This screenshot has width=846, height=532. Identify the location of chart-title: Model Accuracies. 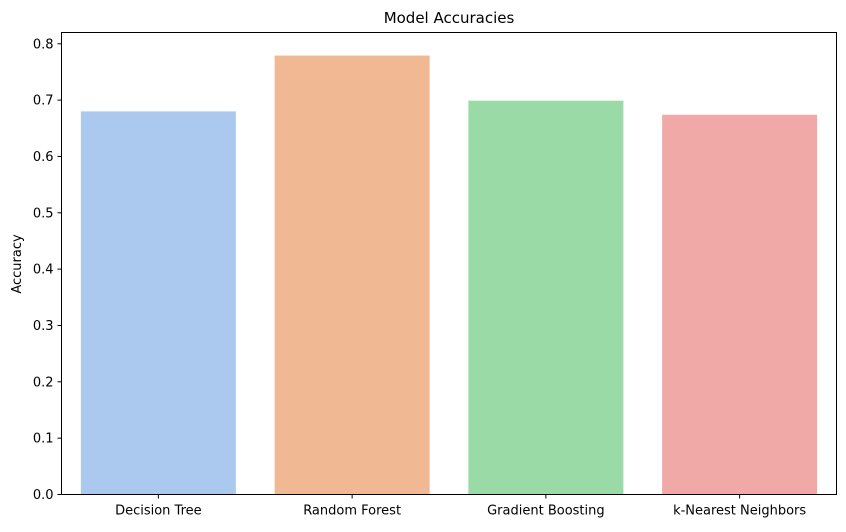
(449, 18).